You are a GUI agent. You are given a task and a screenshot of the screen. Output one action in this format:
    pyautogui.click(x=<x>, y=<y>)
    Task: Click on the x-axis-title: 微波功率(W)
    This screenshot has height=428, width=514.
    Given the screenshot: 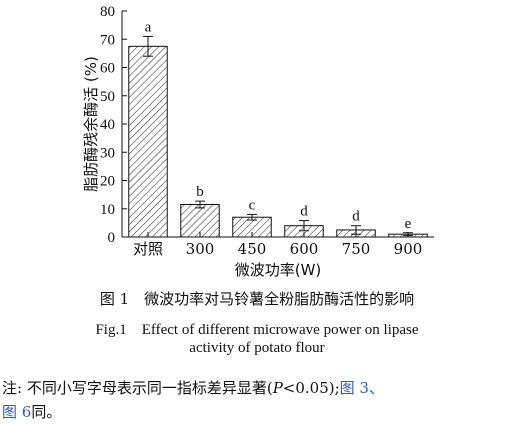 What is the action you would take?
    pyautogui.click(x=278, y=270)
    